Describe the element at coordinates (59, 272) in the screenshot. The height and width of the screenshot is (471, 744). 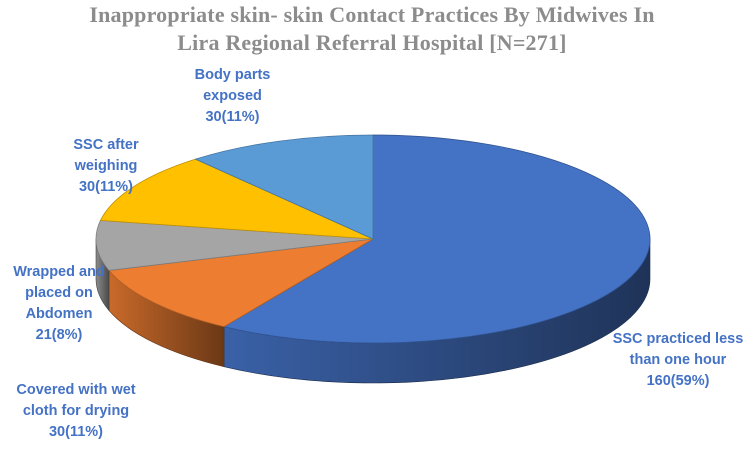
I see `slice-label-line: Wrapped and` at that location.